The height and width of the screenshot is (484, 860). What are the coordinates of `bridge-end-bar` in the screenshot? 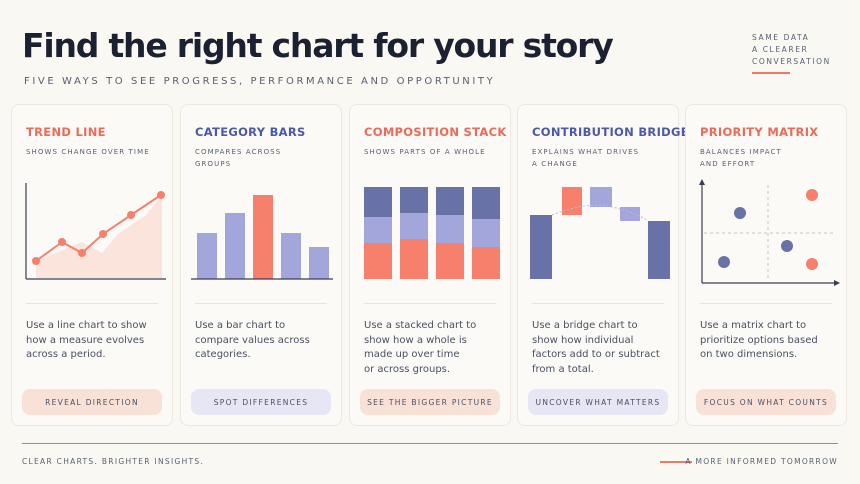 It's located at (659, 250).